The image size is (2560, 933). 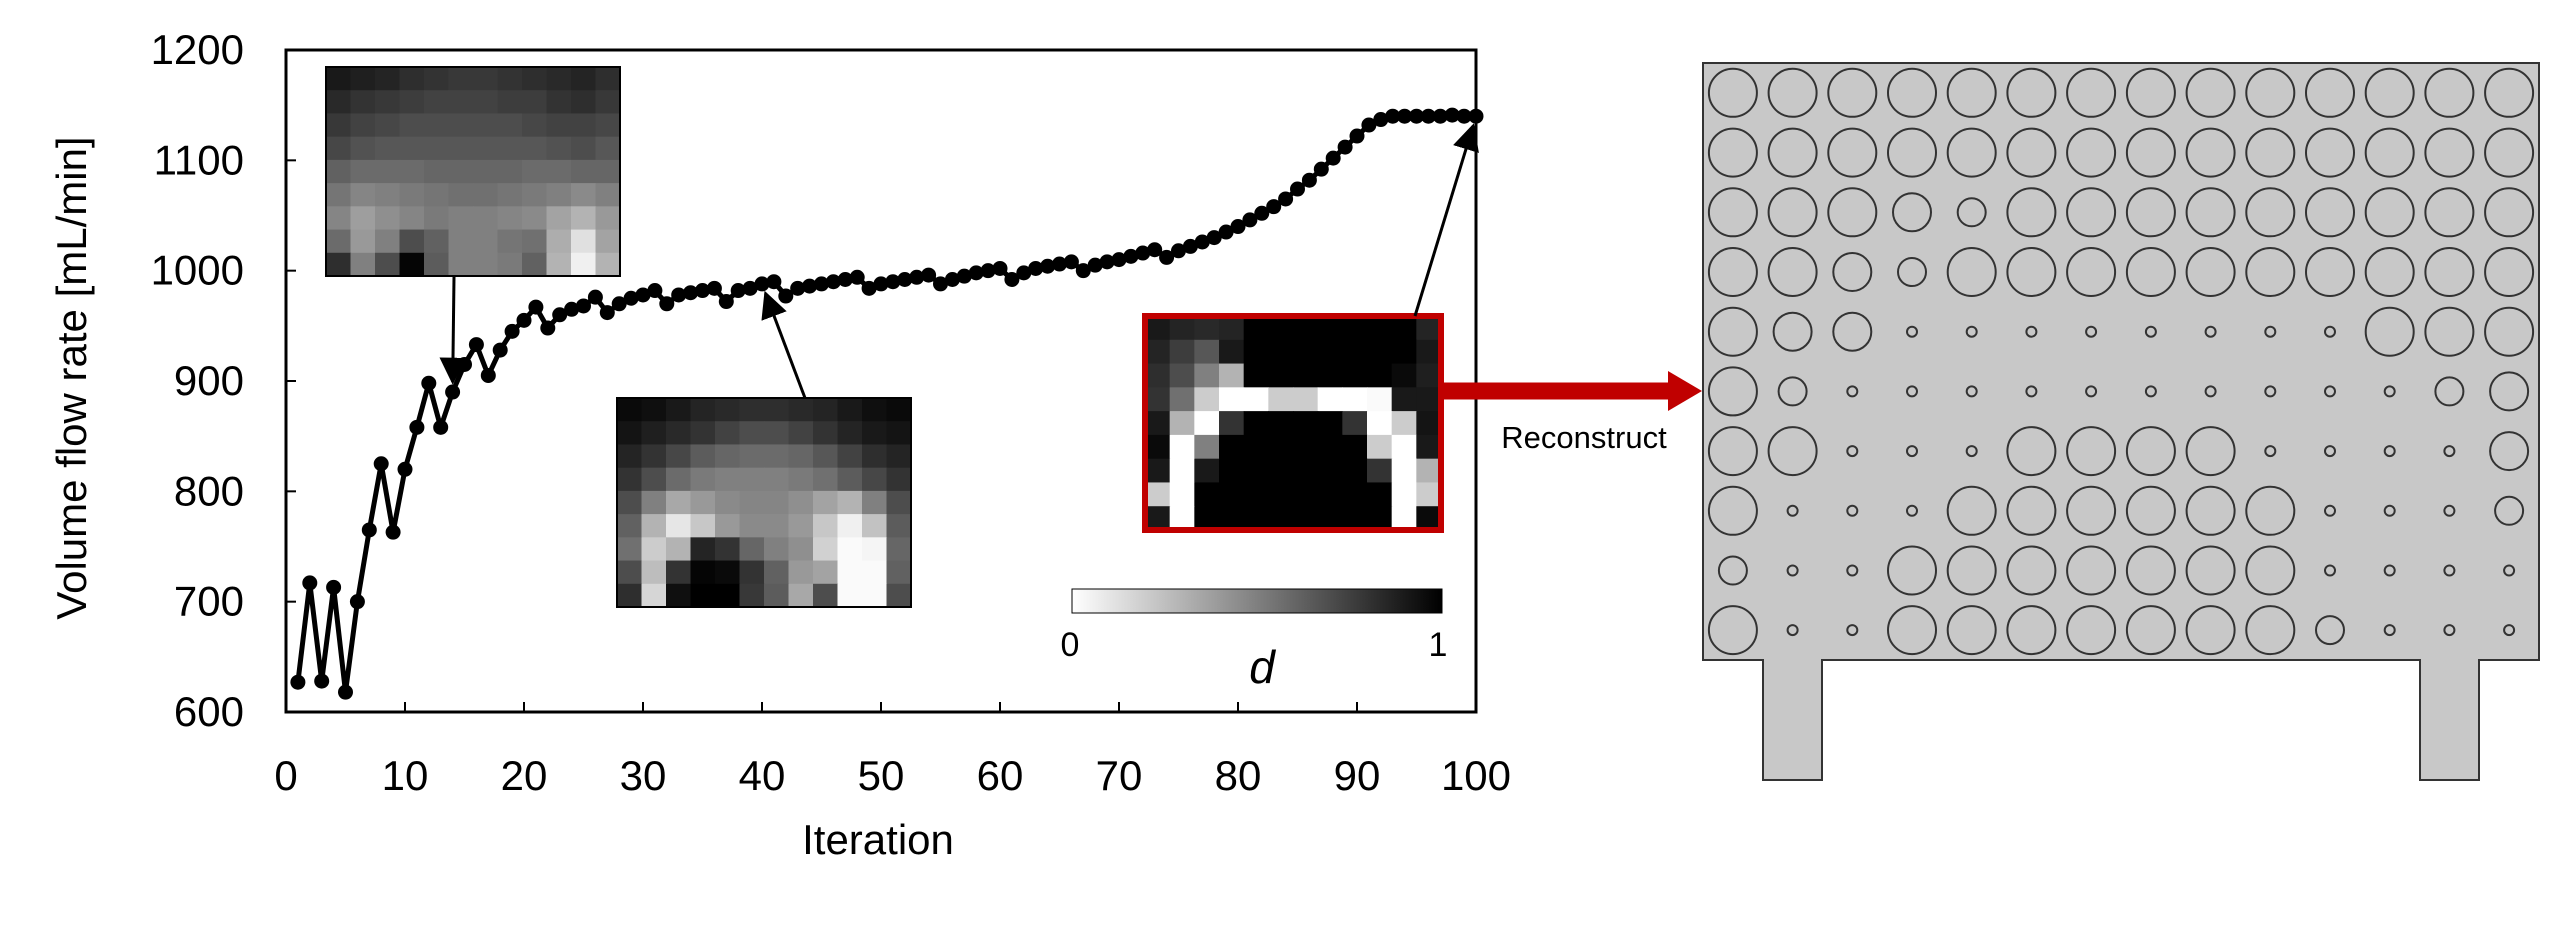 I want to click on x-tick-label: 80, so click(x=1238, y=775).